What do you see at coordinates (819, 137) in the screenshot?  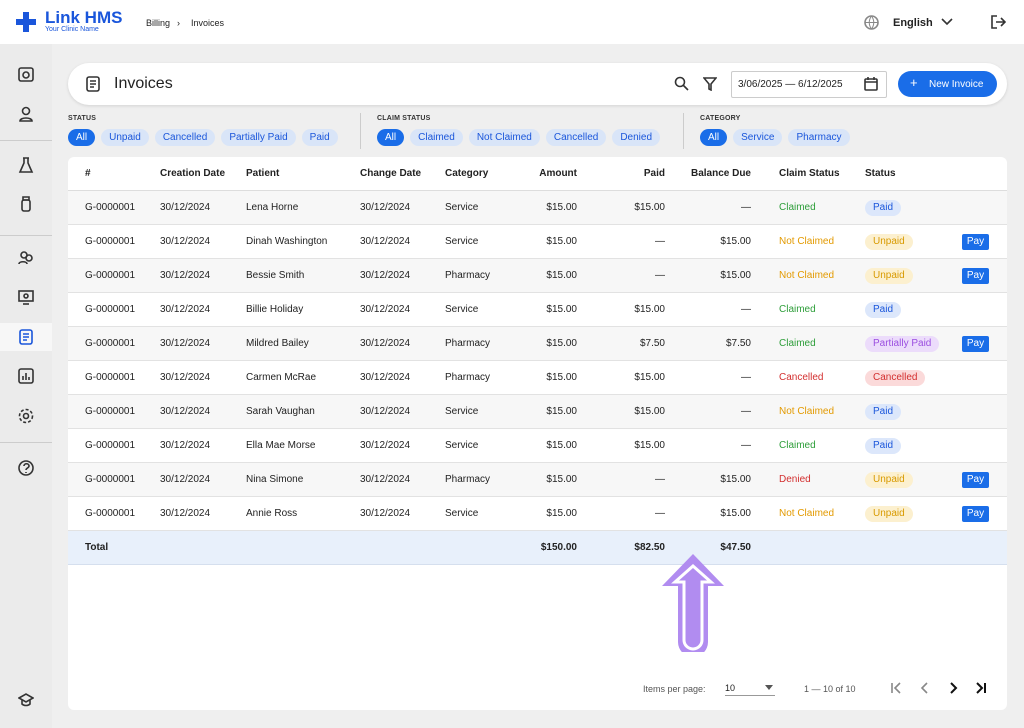 I see `filter-chip: Pharmacy` at bounding box center [819, 137].